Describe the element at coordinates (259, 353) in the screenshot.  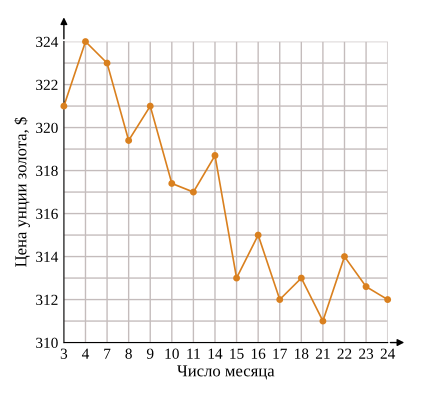
I see `x-tick-label: 16` at that location.